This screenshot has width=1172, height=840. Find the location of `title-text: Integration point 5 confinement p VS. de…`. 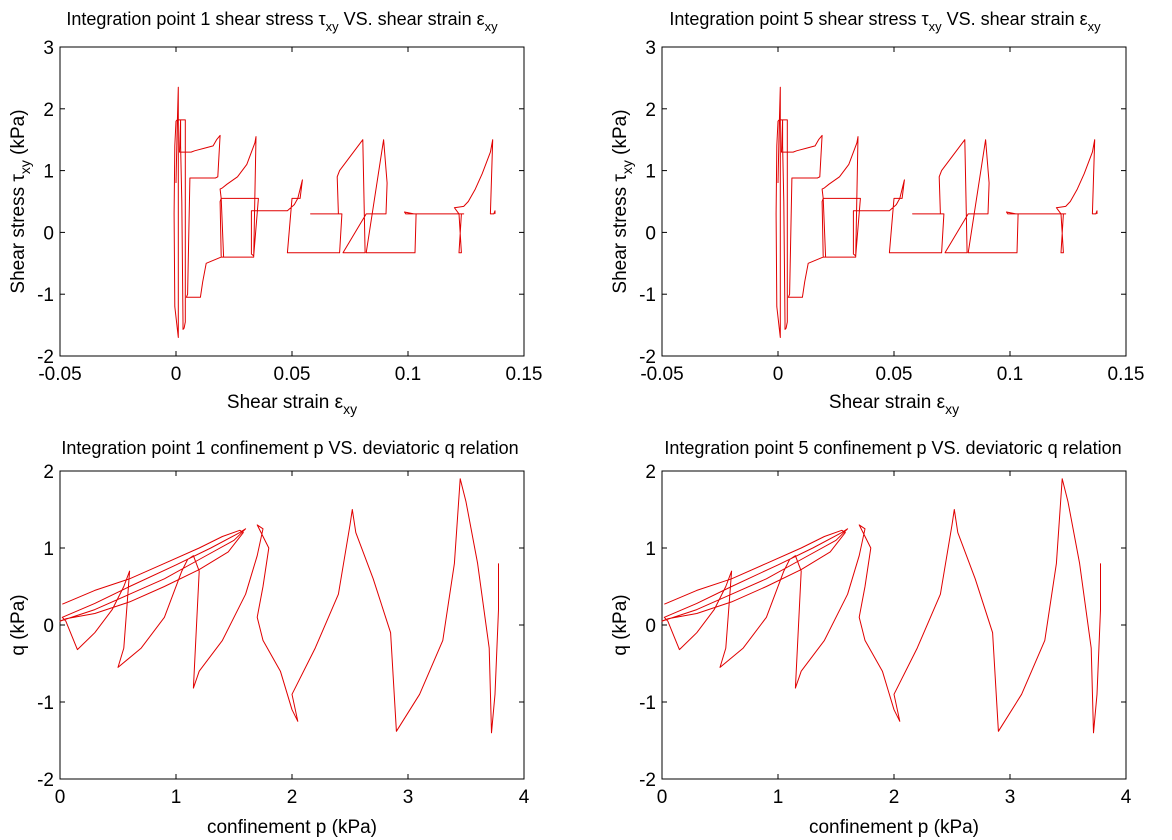

title-text: Integration point 5 confinement p VS. de… is located at coordinates (892, 448).